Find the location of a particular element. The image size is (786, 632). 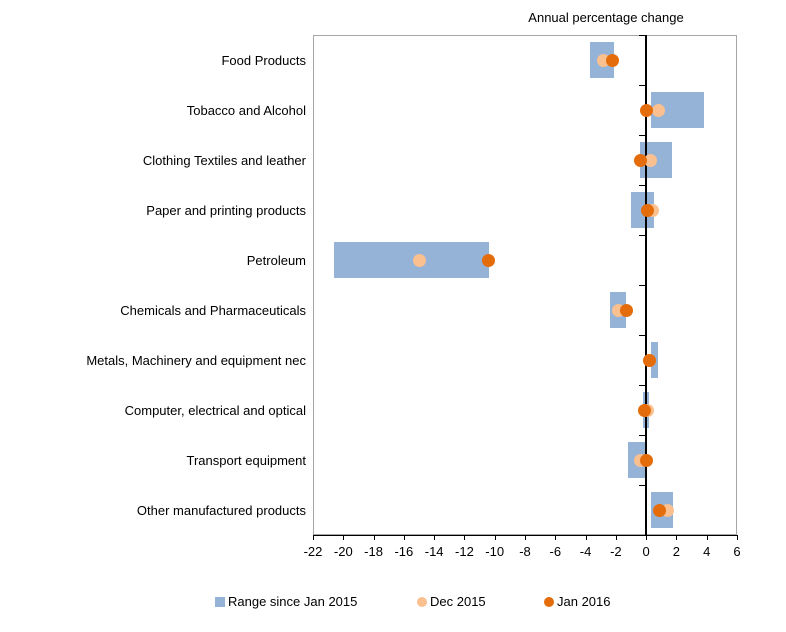

legend-item-jan-2016: Jan 2016 is located at coordinates (577, 601).